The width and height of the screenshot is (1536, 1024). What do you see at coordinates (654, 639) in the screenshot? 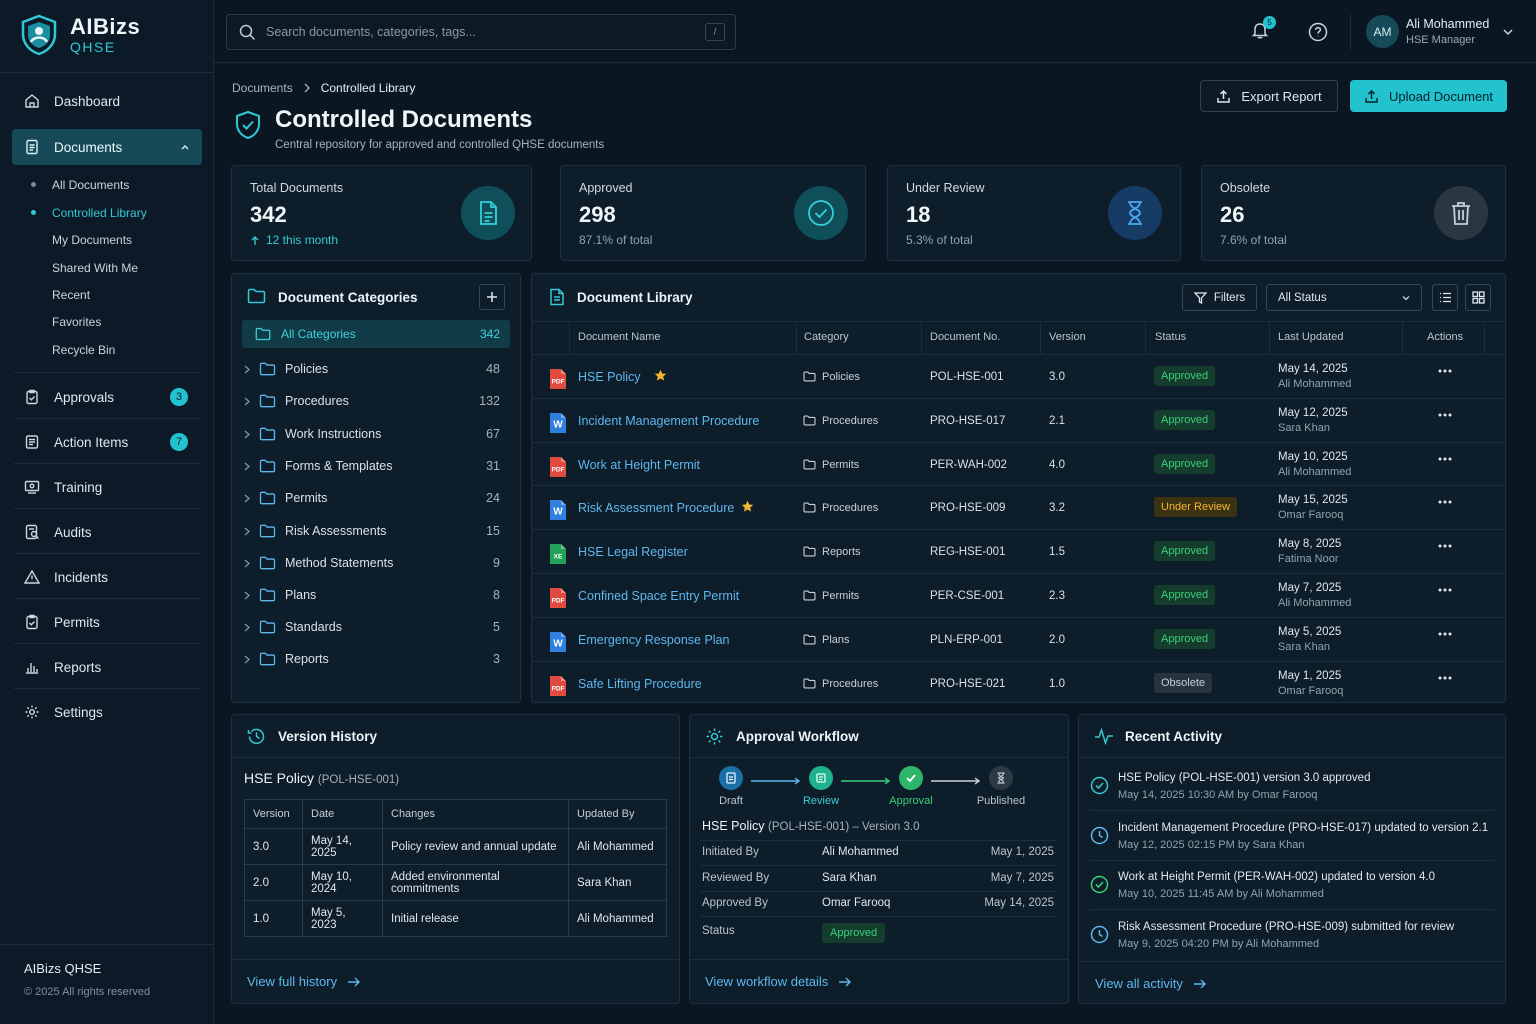
I see `document-name-link: Emergency Response Plan` at bounding box center [654, 639].